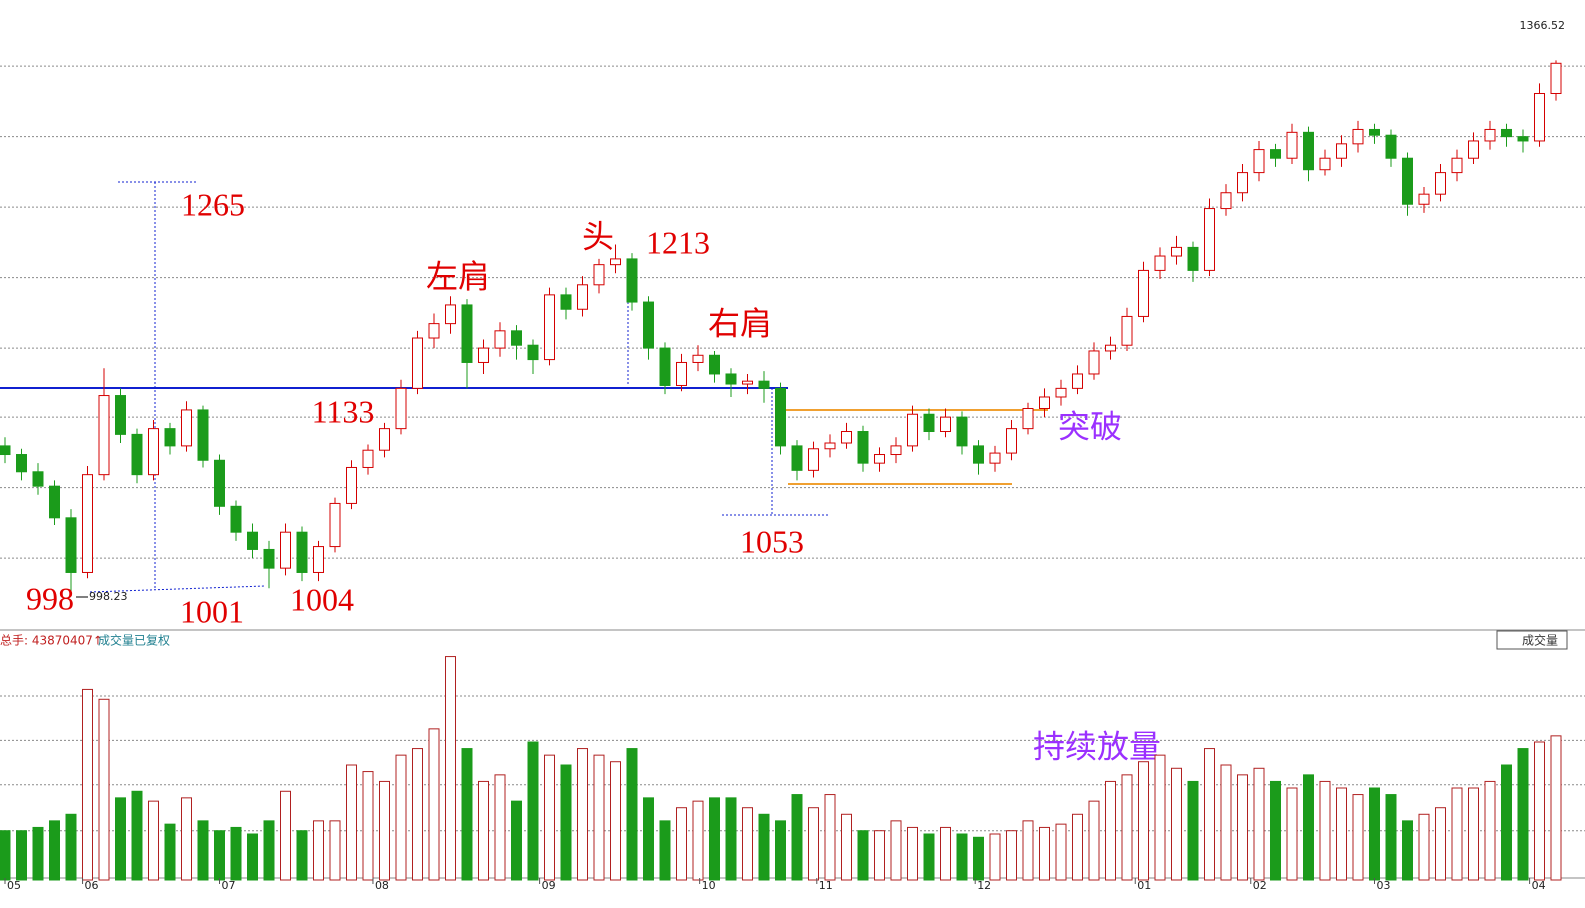 Image resolution: width=1585 pixels, height=908 pixels. Describe the element at coordinates (549, 885) in the screenshot. I see `x-tick-label: 09` at that location.